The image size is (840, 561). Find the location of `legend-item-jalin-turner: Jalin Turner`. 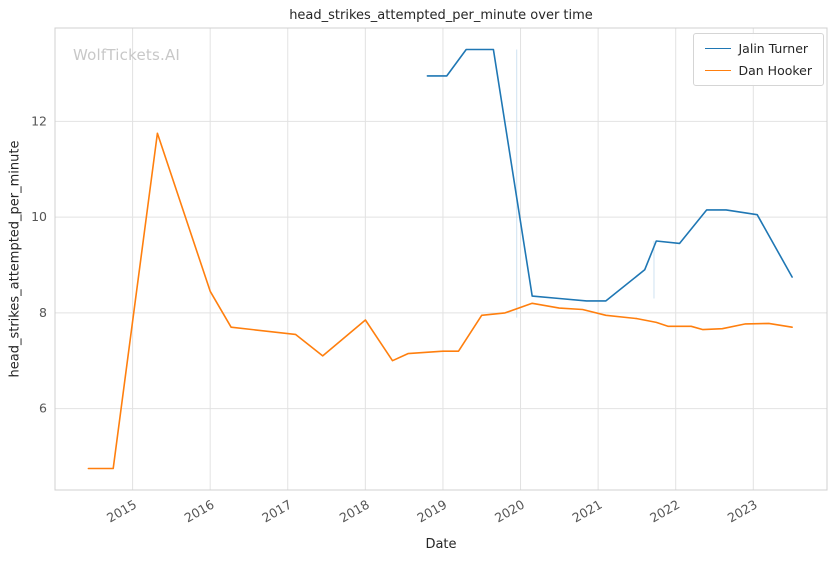

legend-item-jalin-turner: Jalin Turner is located at coordinates (758, 48).